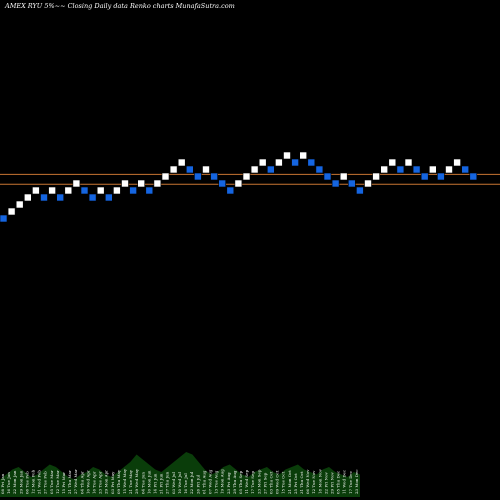 Image resolution: width=500 pixels, height=500 pixels. I want to click on date-label: 17 Tue Sep, so click(252, 482).